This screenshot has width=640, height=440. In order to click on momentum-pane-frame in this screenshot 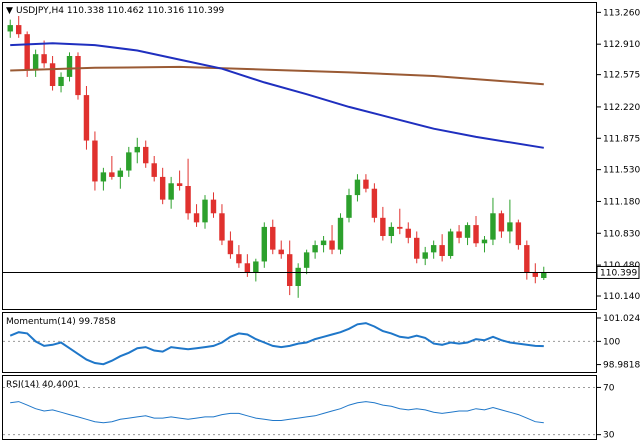, I will do `click(299, 342)`.